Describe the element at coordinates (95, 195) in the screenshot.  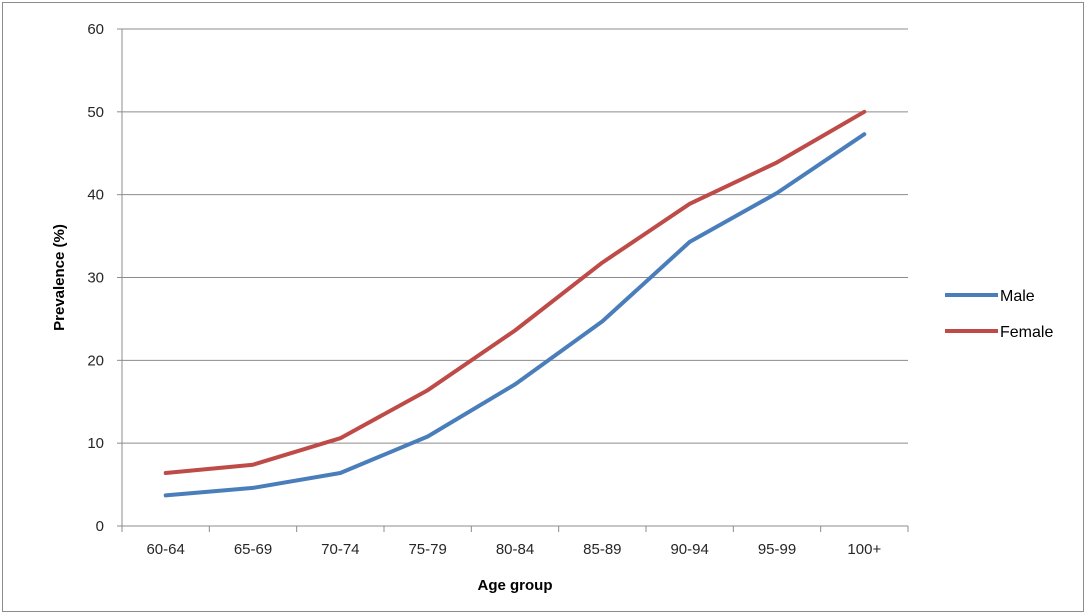
I see `y-tick-label: 40` at that location.